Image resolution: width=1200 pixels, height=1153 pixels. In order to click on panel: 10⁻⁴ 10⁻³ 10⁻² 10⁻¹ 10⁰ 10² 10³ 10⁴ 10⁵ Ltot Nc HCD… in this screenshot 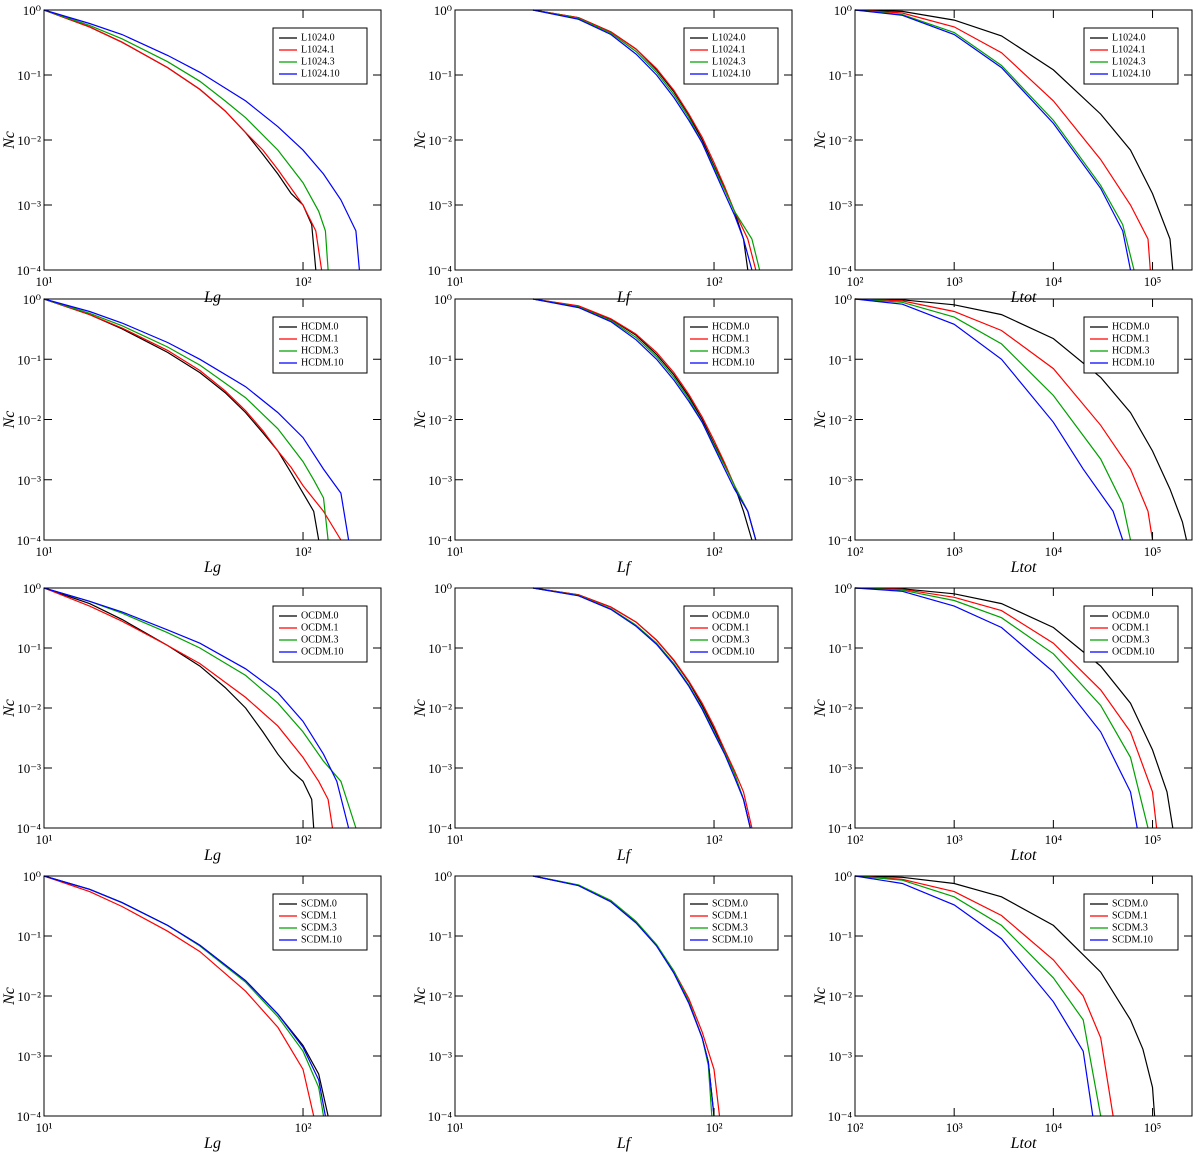, I will do `click(1002, 434)`.